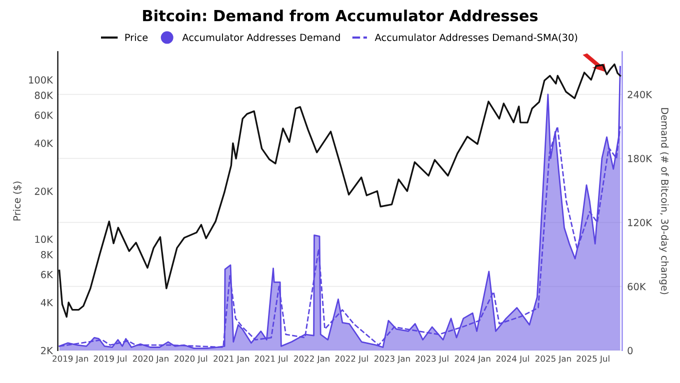 This screenshot has height=383, width=680. Describe the element at coordinates (664, 201) in the screenshot. I see `y2-axis-title: Demand (# of Bitcoin, 30-day change)` at that location.